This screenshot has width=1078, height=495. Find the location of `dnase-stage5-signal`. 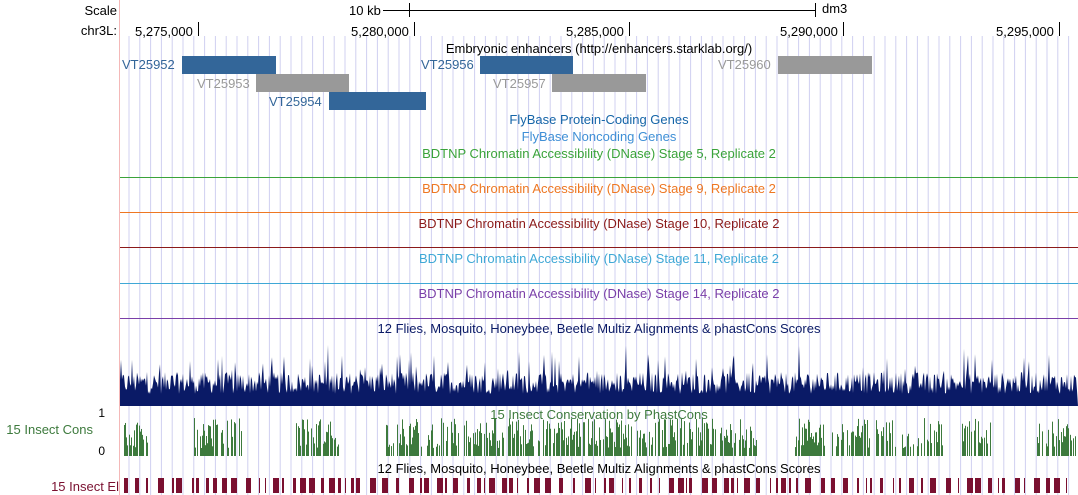

dnase-stage5-signal is located at coordinates (599, 177).